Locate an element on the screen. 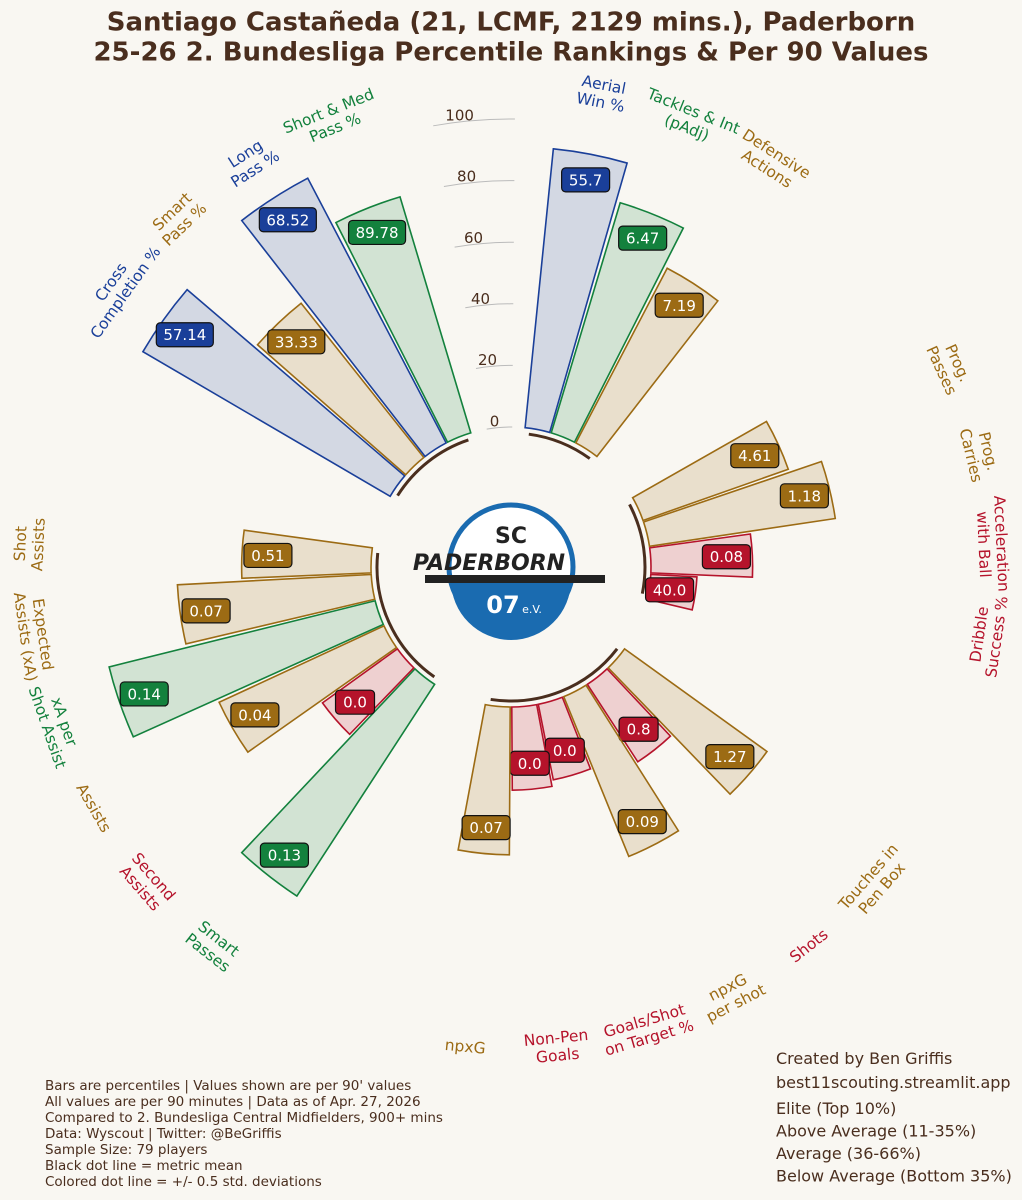  logo-suffix: e.V. is located at coordinates (532, 609).